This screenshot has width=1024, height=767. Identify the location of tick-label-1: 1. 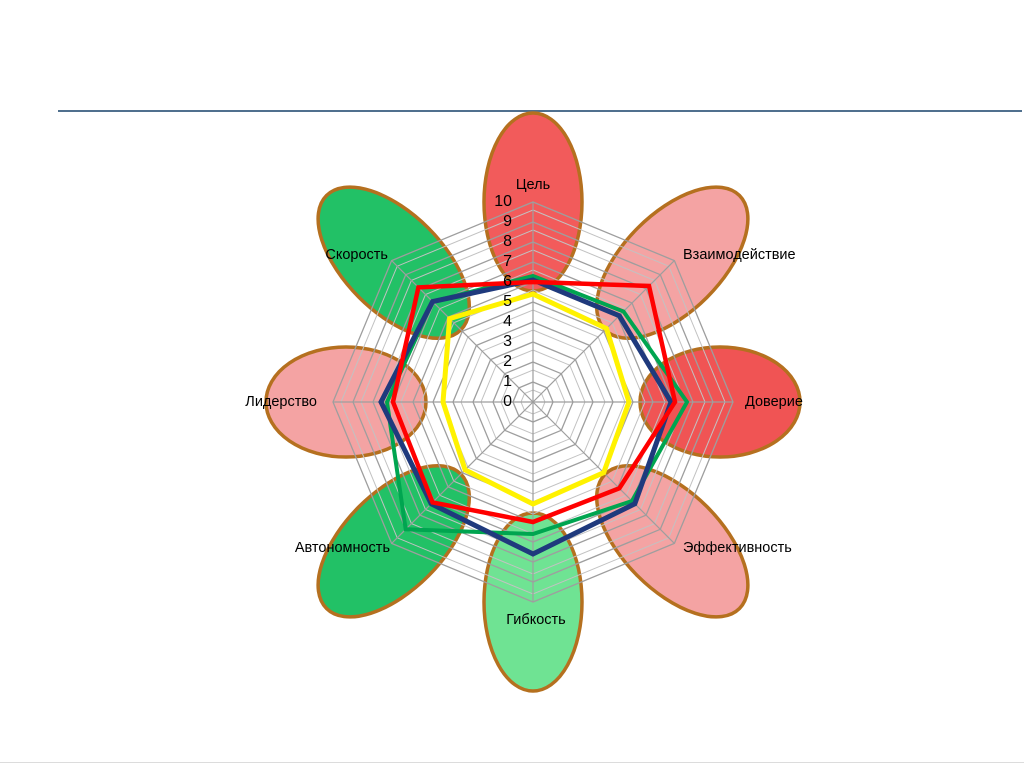
(507, 381).